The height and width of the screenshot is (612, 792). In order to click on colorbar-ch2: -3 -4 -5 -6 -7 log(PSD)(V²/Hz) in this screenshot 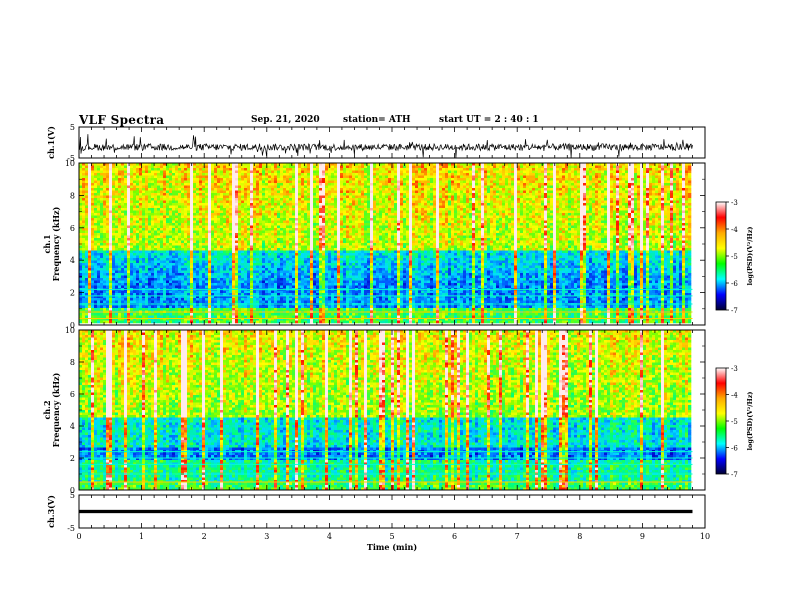, I will do `click(734, 422)`.